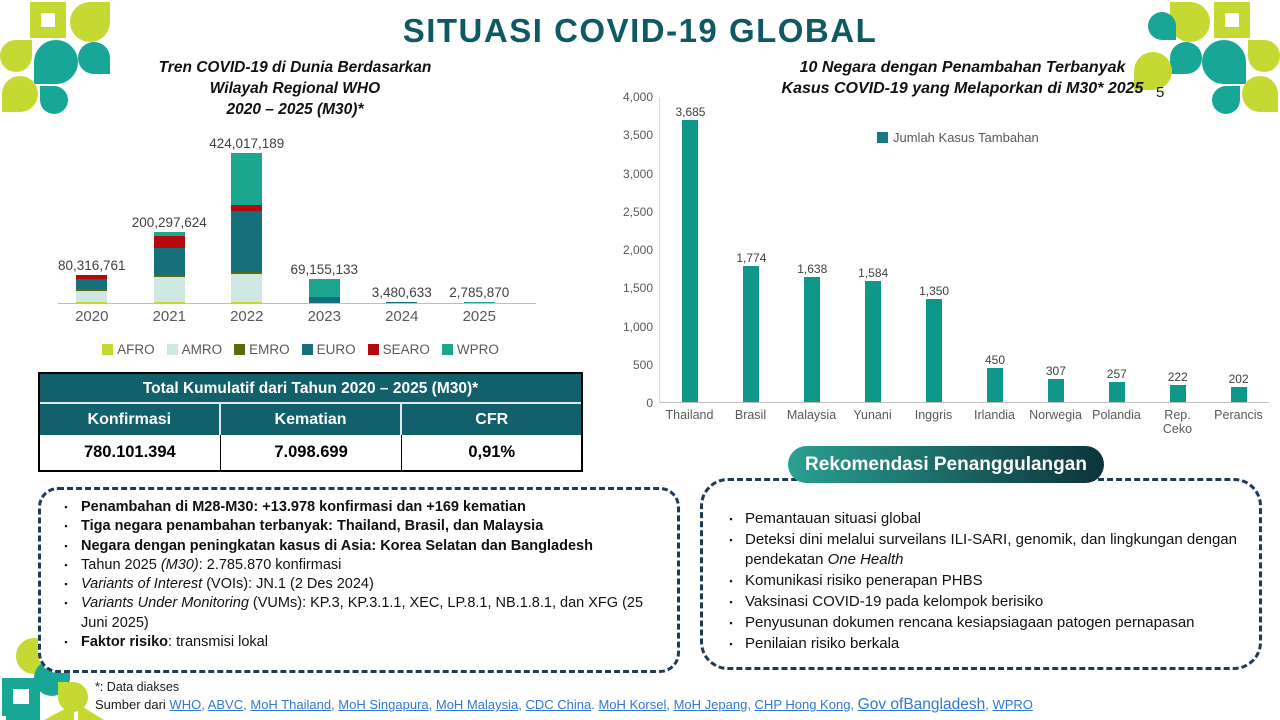 This screenshot has height=720, width=1280. What do you see at coordinates (1238, 378) in the screenshot?
I see `top10-bar-value-label: 202` at bounding box center [1238, 378].